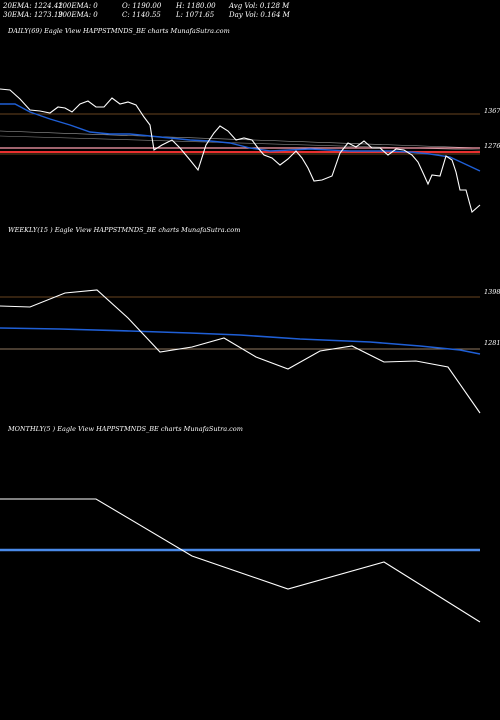 The image size is (500, 720). What do you see at coordinates (492, 111) in the screenshot?
I see `daily-price-label-upper: 1367` at bounding box center [492, 111].